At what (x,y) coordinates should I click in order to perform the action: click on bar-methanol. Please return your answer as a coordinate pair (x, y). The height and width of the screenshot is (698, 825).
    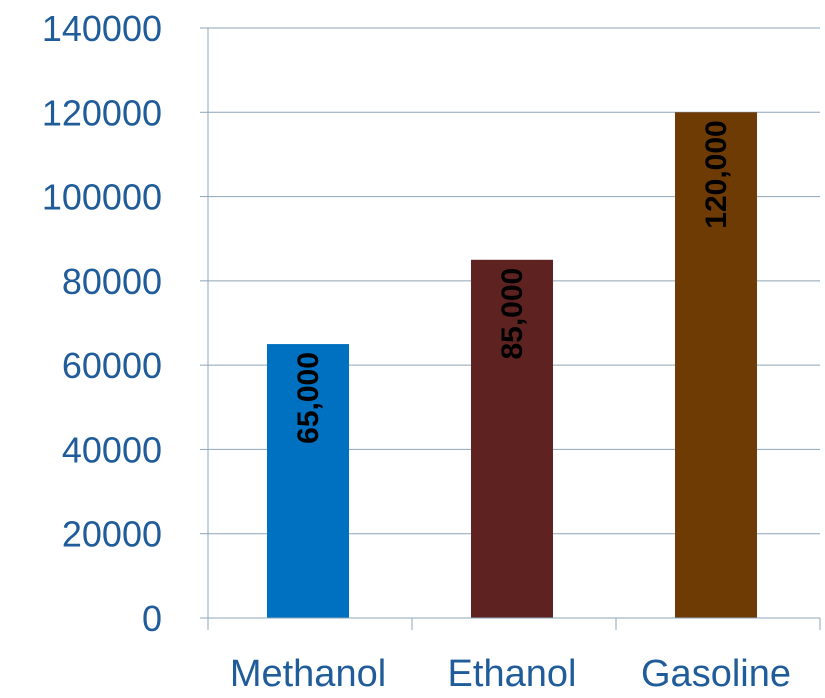
    Looking at the image, I should click on (308, 481).